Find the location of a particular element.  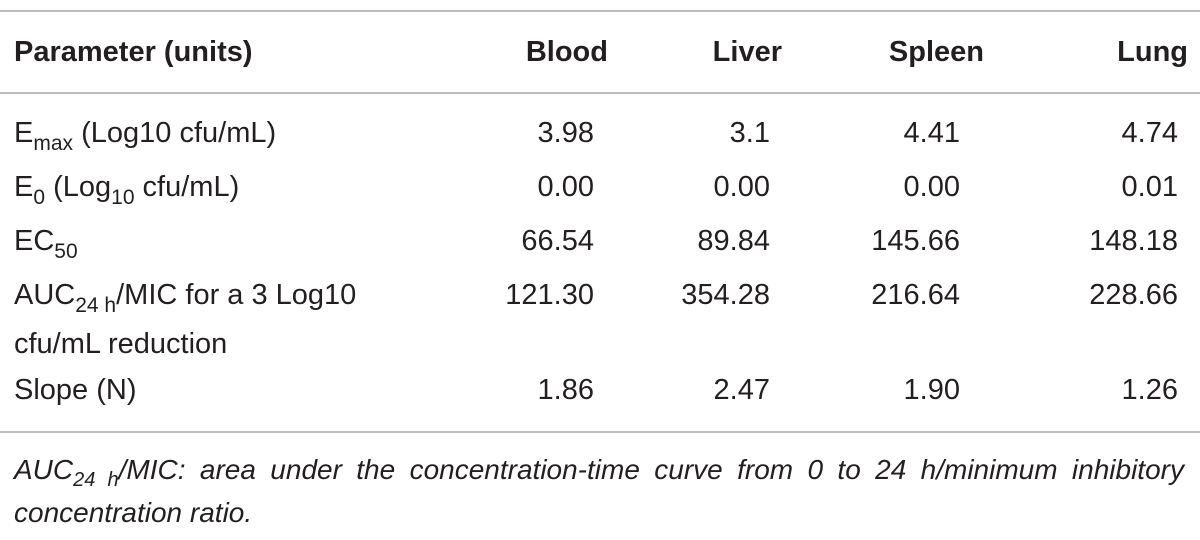

cell-ec50-lung: 148.18 is located at coordinates (1133, 241).